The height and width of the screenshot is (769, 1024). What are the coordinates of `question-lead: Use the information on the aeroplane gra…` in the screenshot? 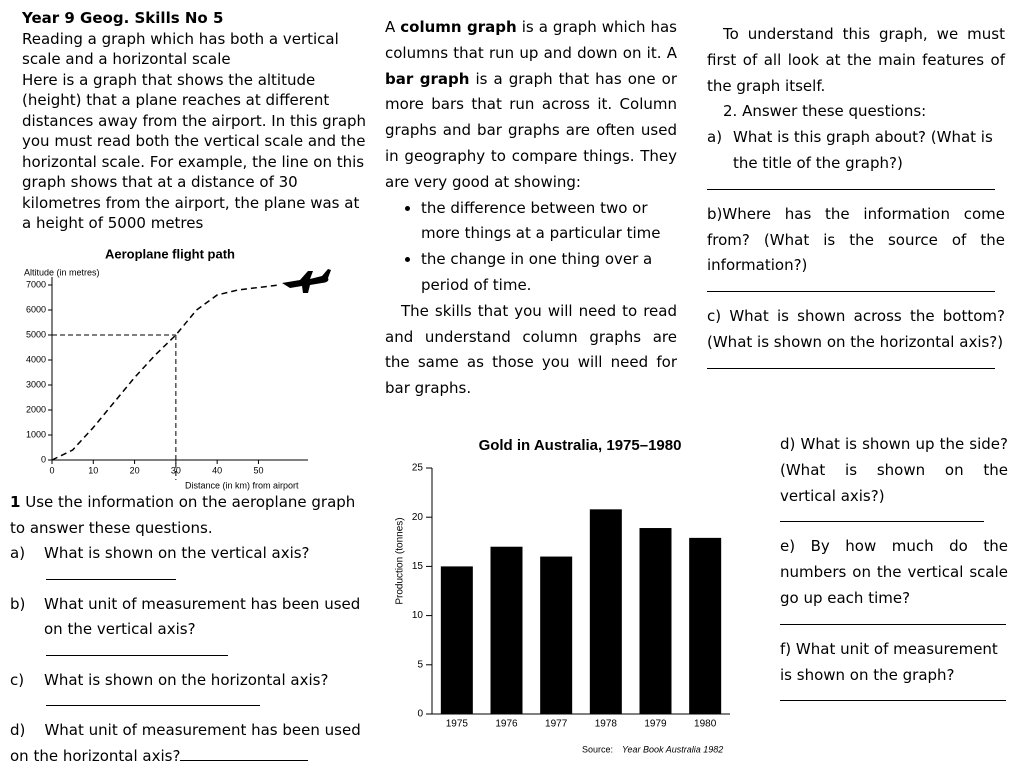 It's located at (183, 515).